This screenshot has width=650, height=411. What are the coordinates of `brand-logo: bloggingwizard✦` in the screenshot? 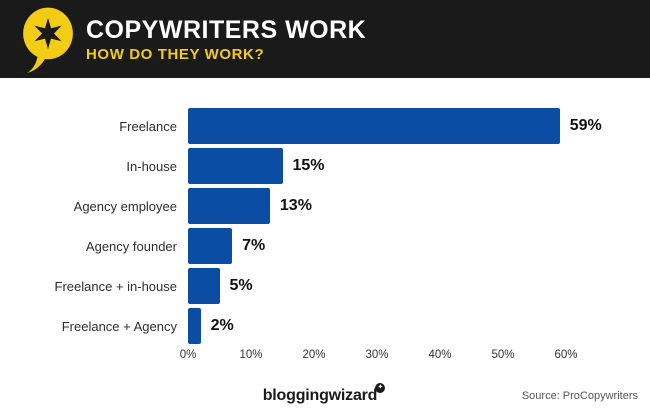 It's located at (325, 394).